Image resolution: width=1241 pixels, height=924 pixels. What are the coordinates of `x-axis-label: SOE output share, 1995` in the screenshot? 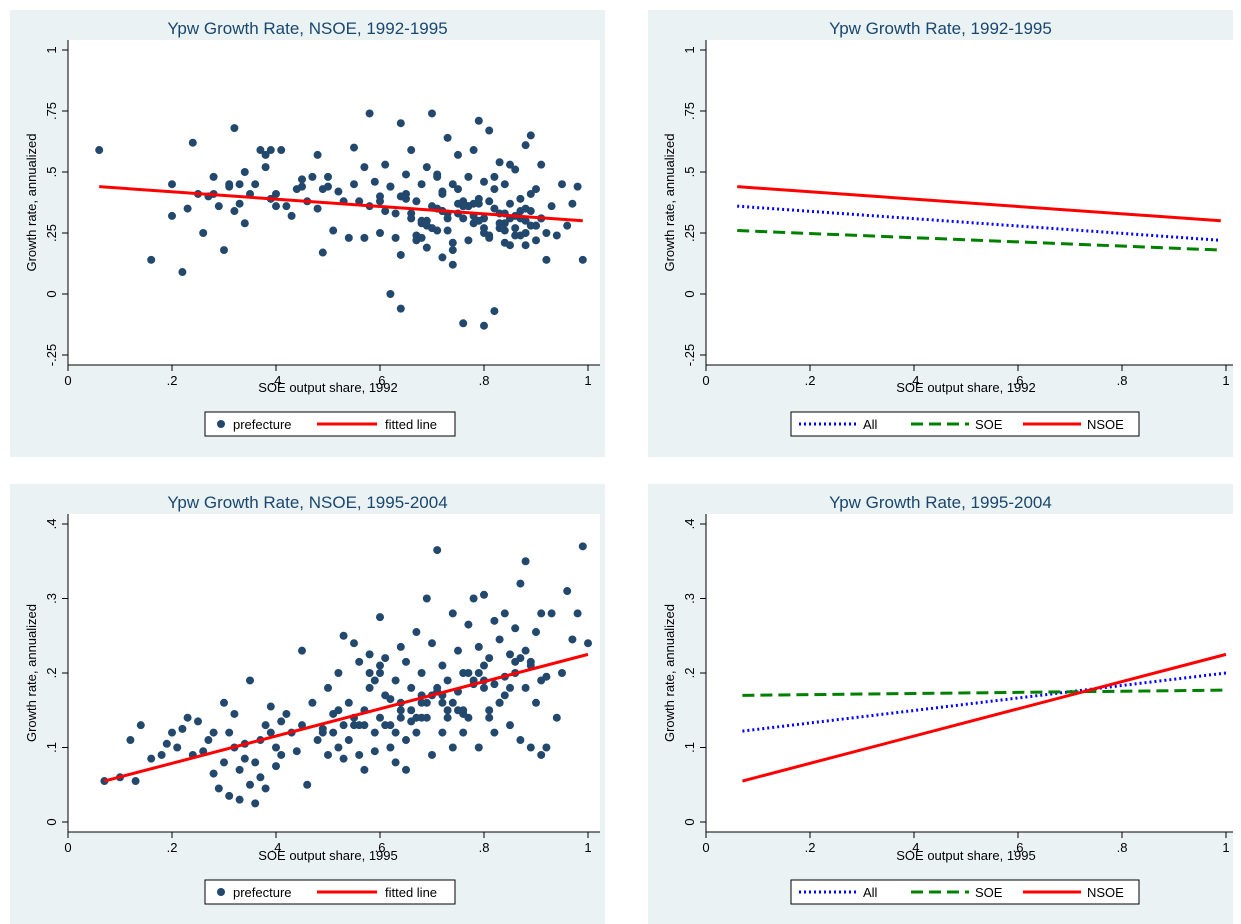 It's located at (965, 855).